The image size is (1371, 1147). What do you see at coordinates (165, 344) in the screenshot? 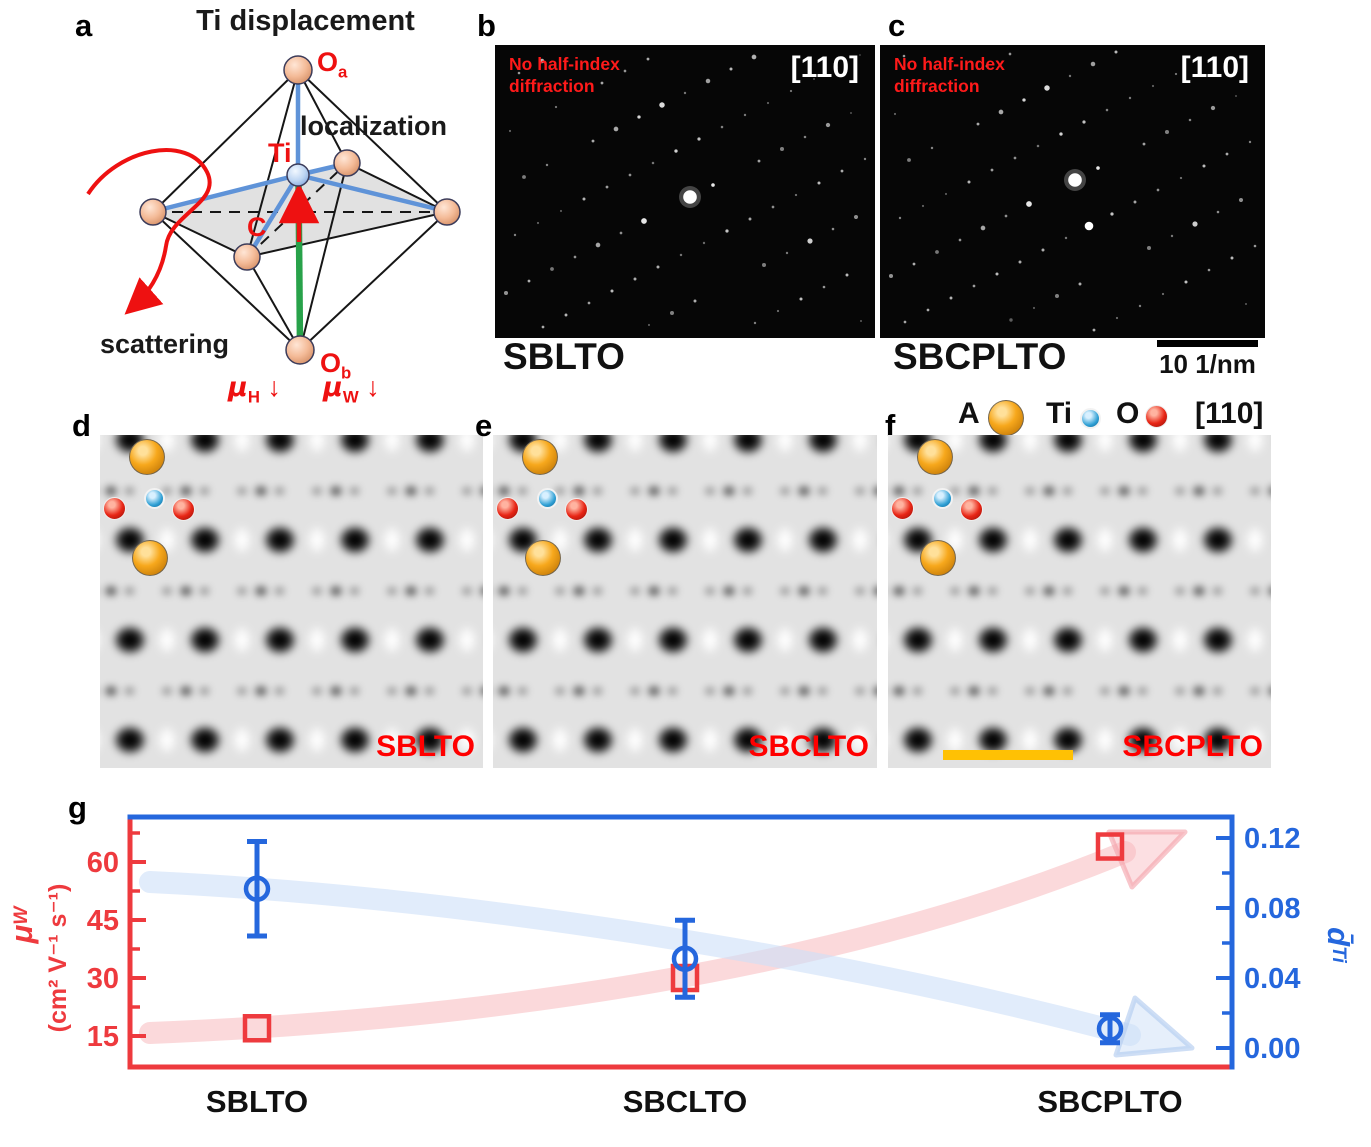
I see `scattering-label: scattering` at bounding box center [165, 344].